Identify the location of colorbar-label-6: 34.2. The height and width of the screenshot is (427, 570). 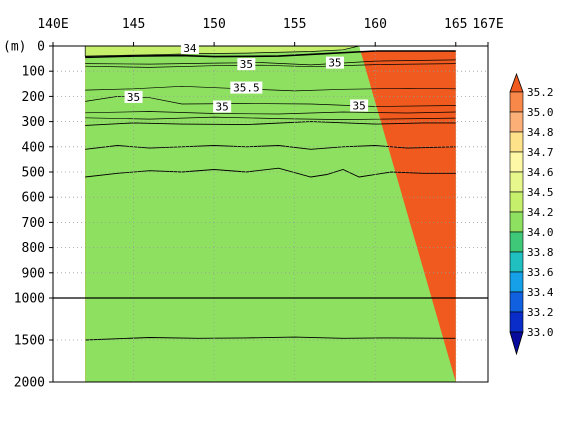
(540, 212).